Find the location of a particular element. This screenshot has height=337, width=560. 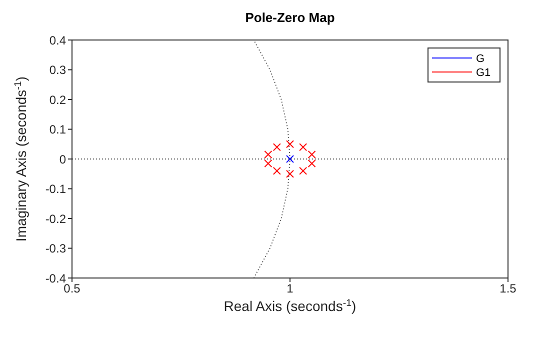

y-tick-label: 0.1 is located at coordinates (57, 129).